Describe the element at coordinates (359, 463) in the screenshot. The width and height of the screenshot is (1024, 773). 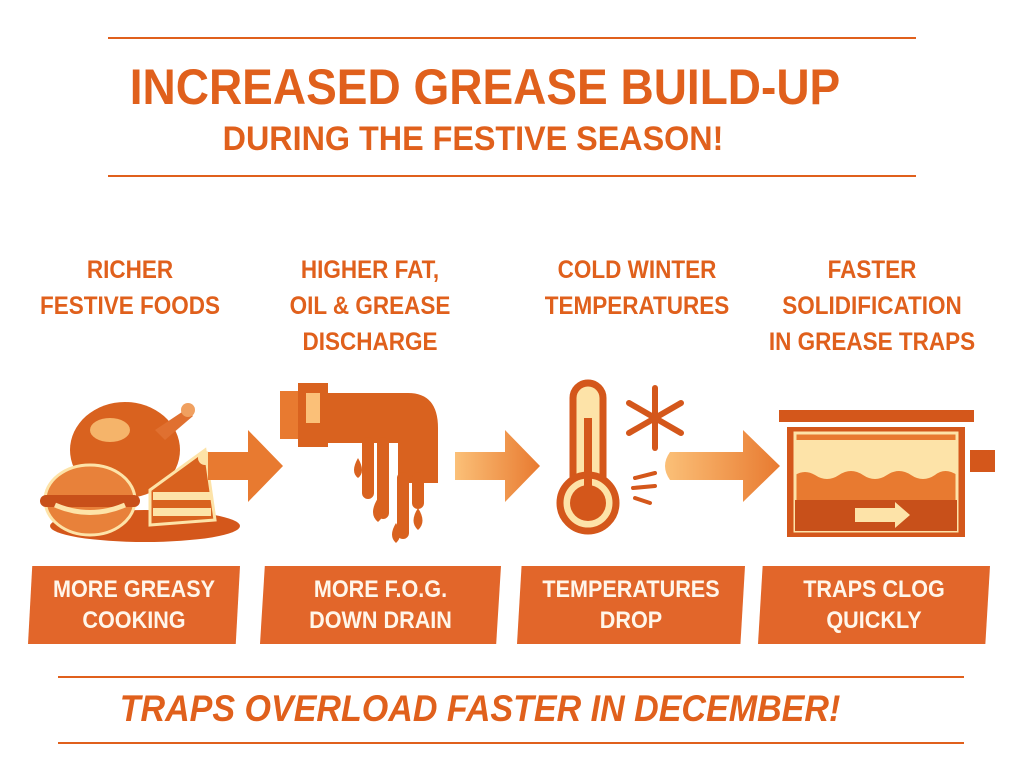
I see `dripping-pipe-icon` at that location.